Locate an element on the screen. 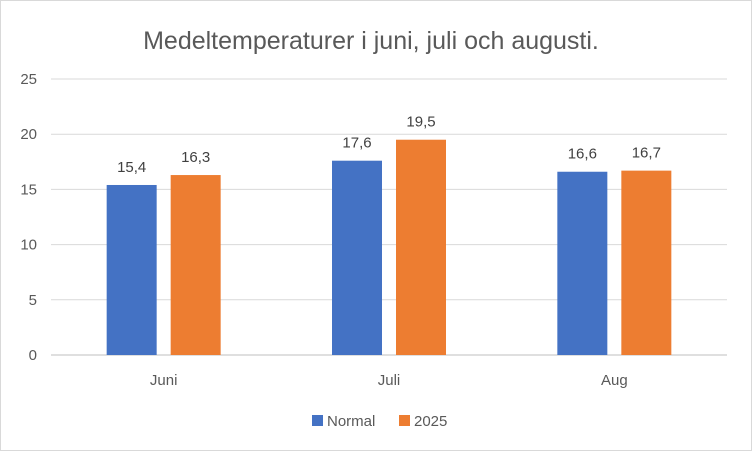 The image size is (752, 452). legend-label-normal: Normal is located at coordinates (351, 421).